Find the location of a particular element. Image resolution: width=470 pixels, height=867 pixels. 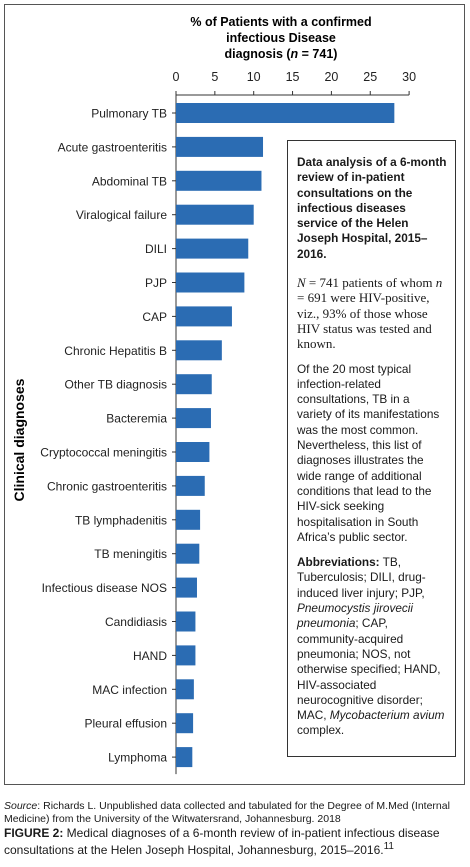

info-para-1a: = 741 patients of whom is located at coordinates (370, 283).